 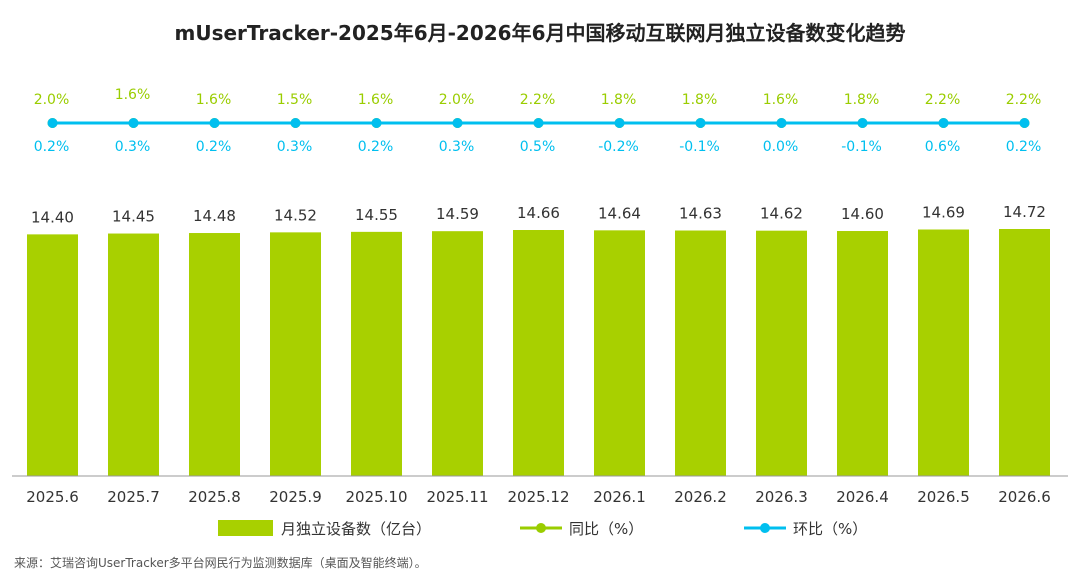 I want to click on bar-2026.6, so click(x=1024, y=352).